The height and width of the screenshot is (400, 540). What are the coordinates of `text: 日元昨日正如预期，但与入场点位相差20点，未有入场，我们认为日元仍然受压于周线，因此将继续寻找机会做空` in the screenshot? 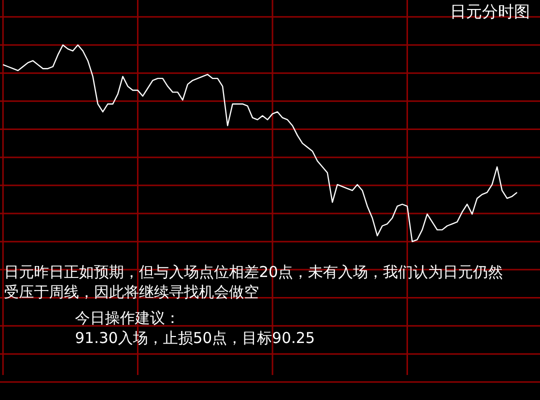 It's located at (254, 282).